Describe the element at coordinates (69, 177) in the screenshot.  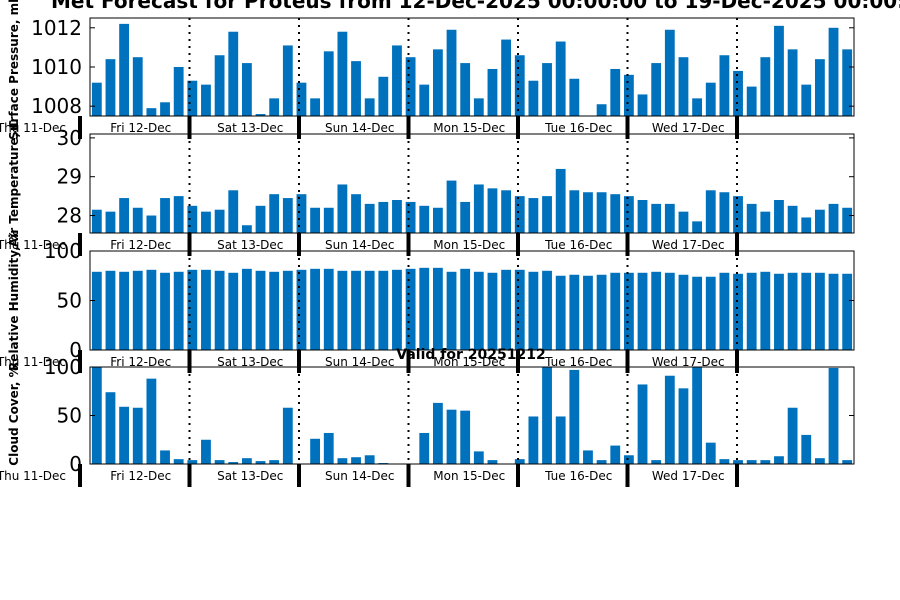
I see `y-tick-label: 29` at that location.